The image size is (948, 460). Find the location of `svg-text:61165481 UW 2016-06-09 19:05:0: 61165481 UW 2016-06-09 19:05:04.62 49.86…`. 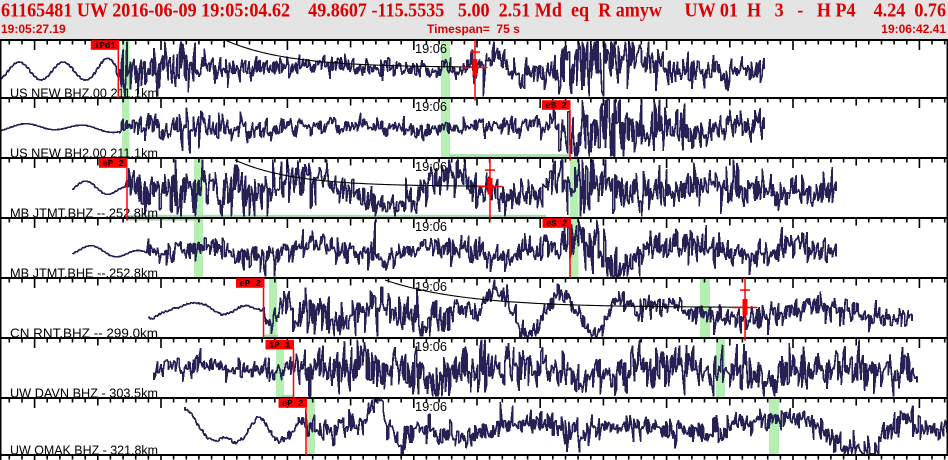

svg-text:61165481 UW 2016-06-09 19:05:0: 61165481 UW 2016-06-09 19:05:04.62 49.86… is located at coordinates (473, 11).